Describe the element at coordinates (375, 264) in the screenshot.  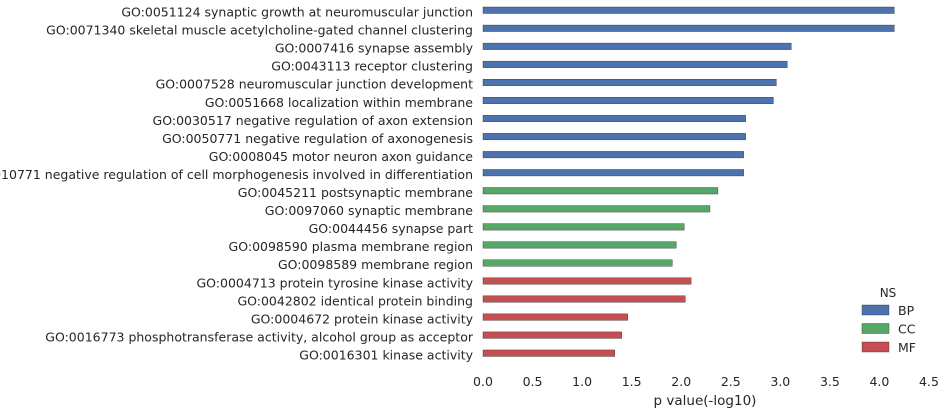
I see `category-label: GO:0098589 membrane region` at that location.